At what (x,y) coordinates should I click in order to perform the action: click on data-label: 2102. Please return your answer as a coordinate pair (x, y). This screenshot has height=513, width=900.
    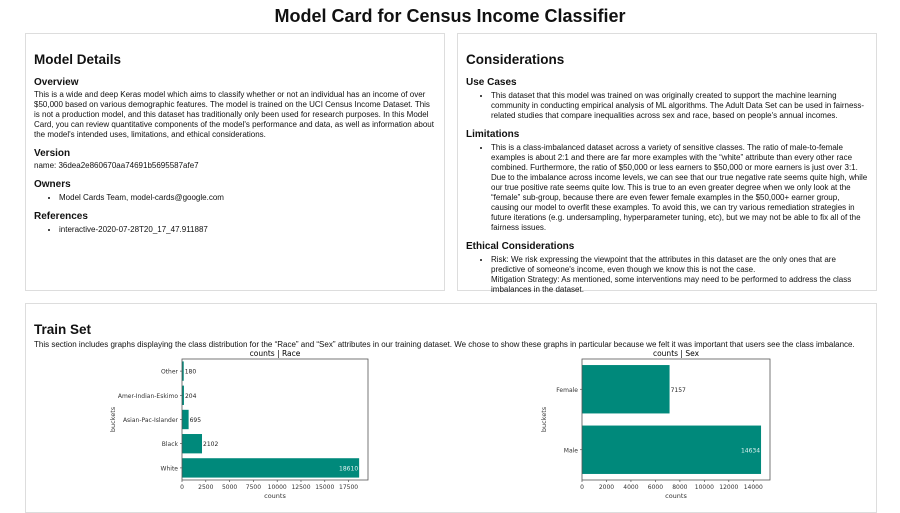
    Looking at the image, I should click on (210, 444).